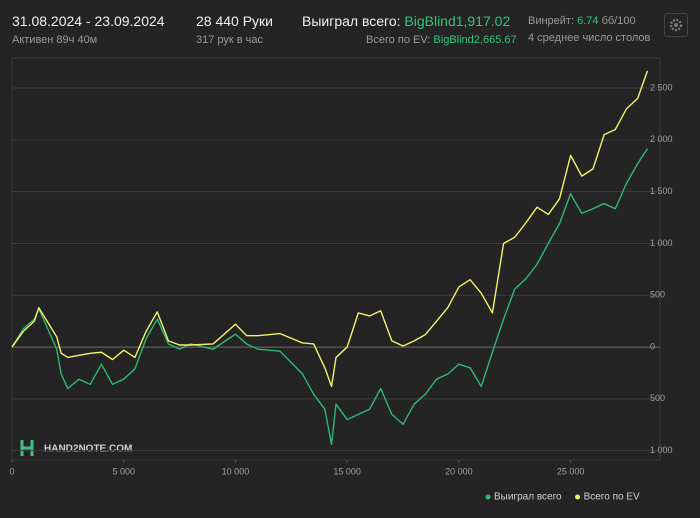 The image size is (700, 518). I want to click on y-tick-label: 0, so click(652, 346).